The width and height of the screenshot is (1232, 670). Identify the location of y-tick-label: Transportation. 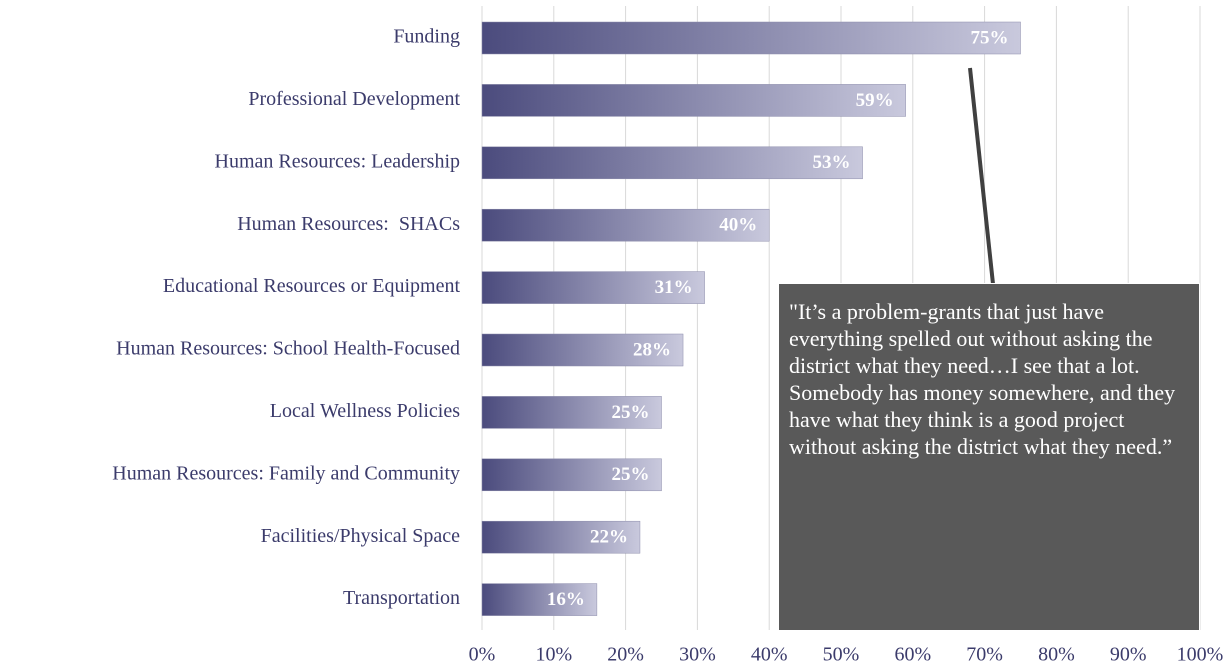
(401, 598).